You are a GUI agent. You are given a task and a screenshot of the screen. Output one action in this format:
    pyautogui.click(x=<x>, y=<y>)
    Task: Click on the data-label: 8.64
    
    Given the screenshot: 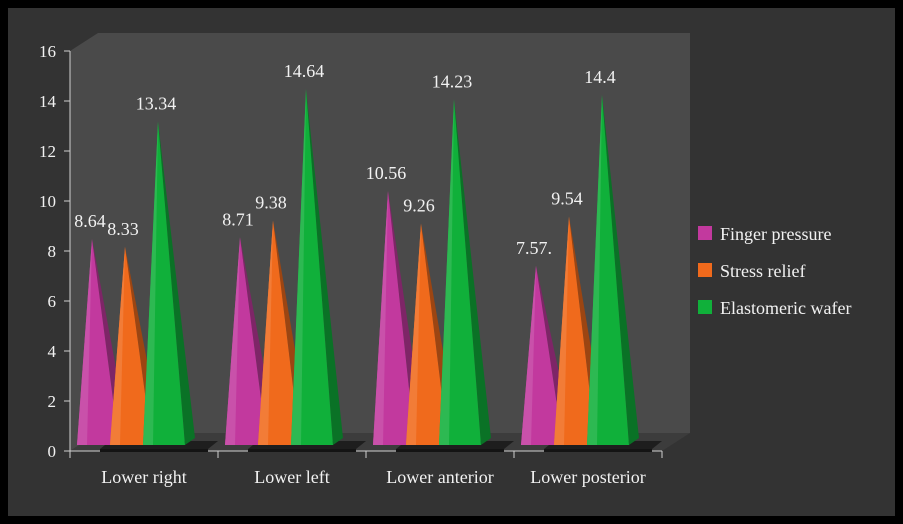 What is the action you would take?
    pyautogui.click(x=90, y=221)
    